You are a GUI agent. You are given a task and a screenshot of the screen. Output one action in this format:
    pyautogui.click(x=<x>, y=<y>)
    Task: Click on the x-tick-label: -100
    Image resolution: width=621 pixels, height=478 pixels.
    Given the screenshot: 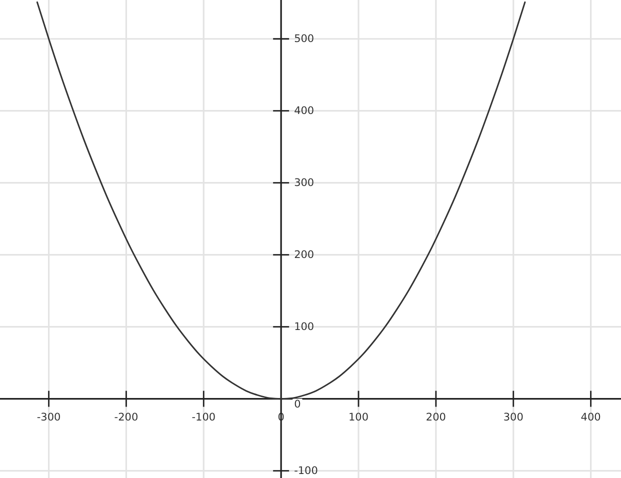 What is the action you would take?
    pyautogui.click(x=204, y=417)
    